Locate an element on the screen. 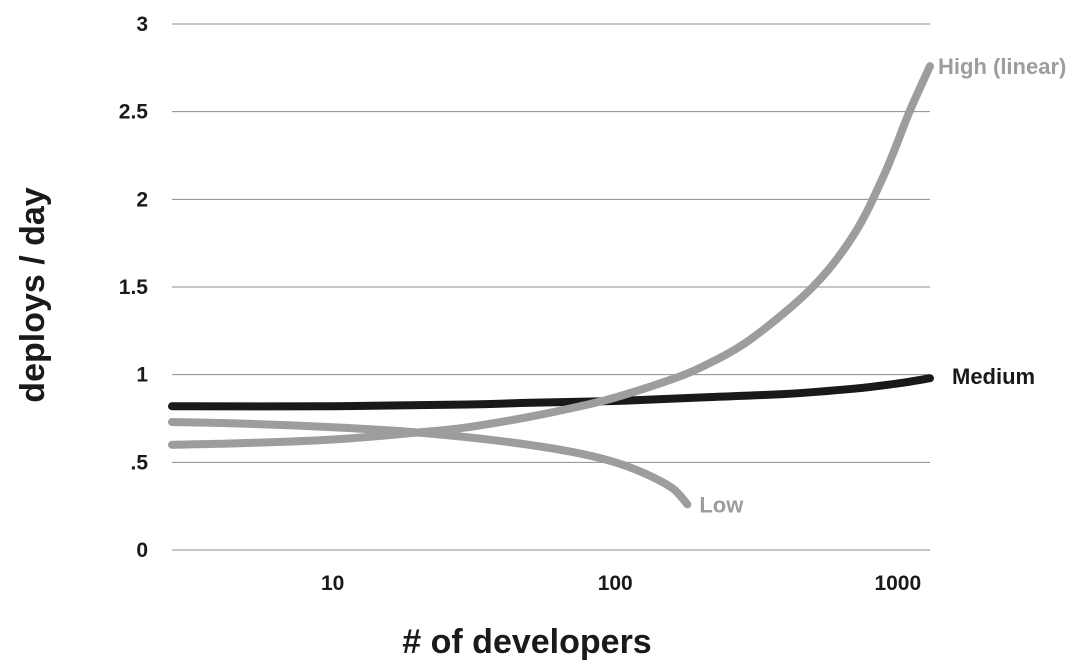  y-axis-ticks: 0 .5 1 1.5 2 2.5 3 is located at coordinates (134, 287).